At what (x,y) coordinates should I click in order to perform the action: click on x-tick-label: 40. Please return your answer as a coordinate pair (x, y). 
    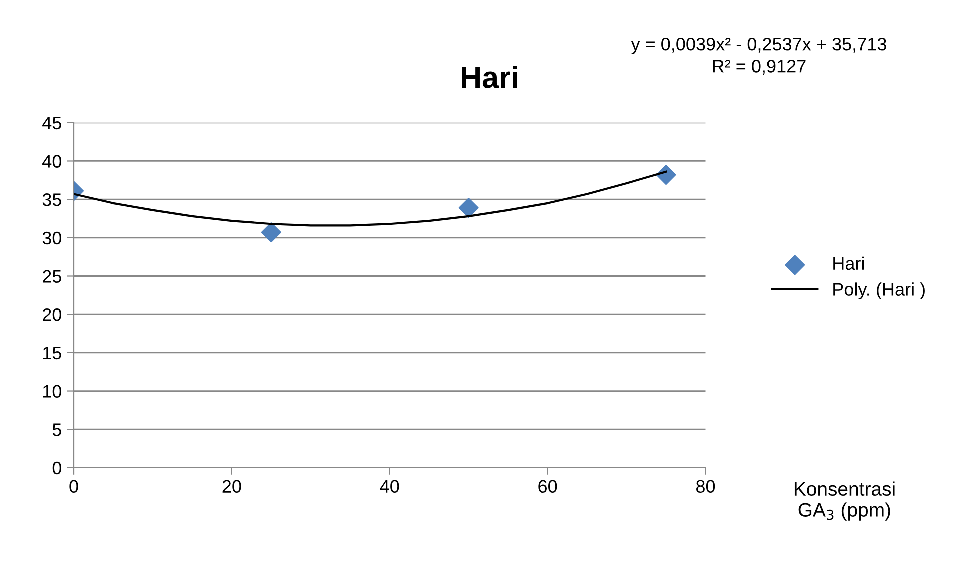
    Looking at the image, I should click on (390, 487).